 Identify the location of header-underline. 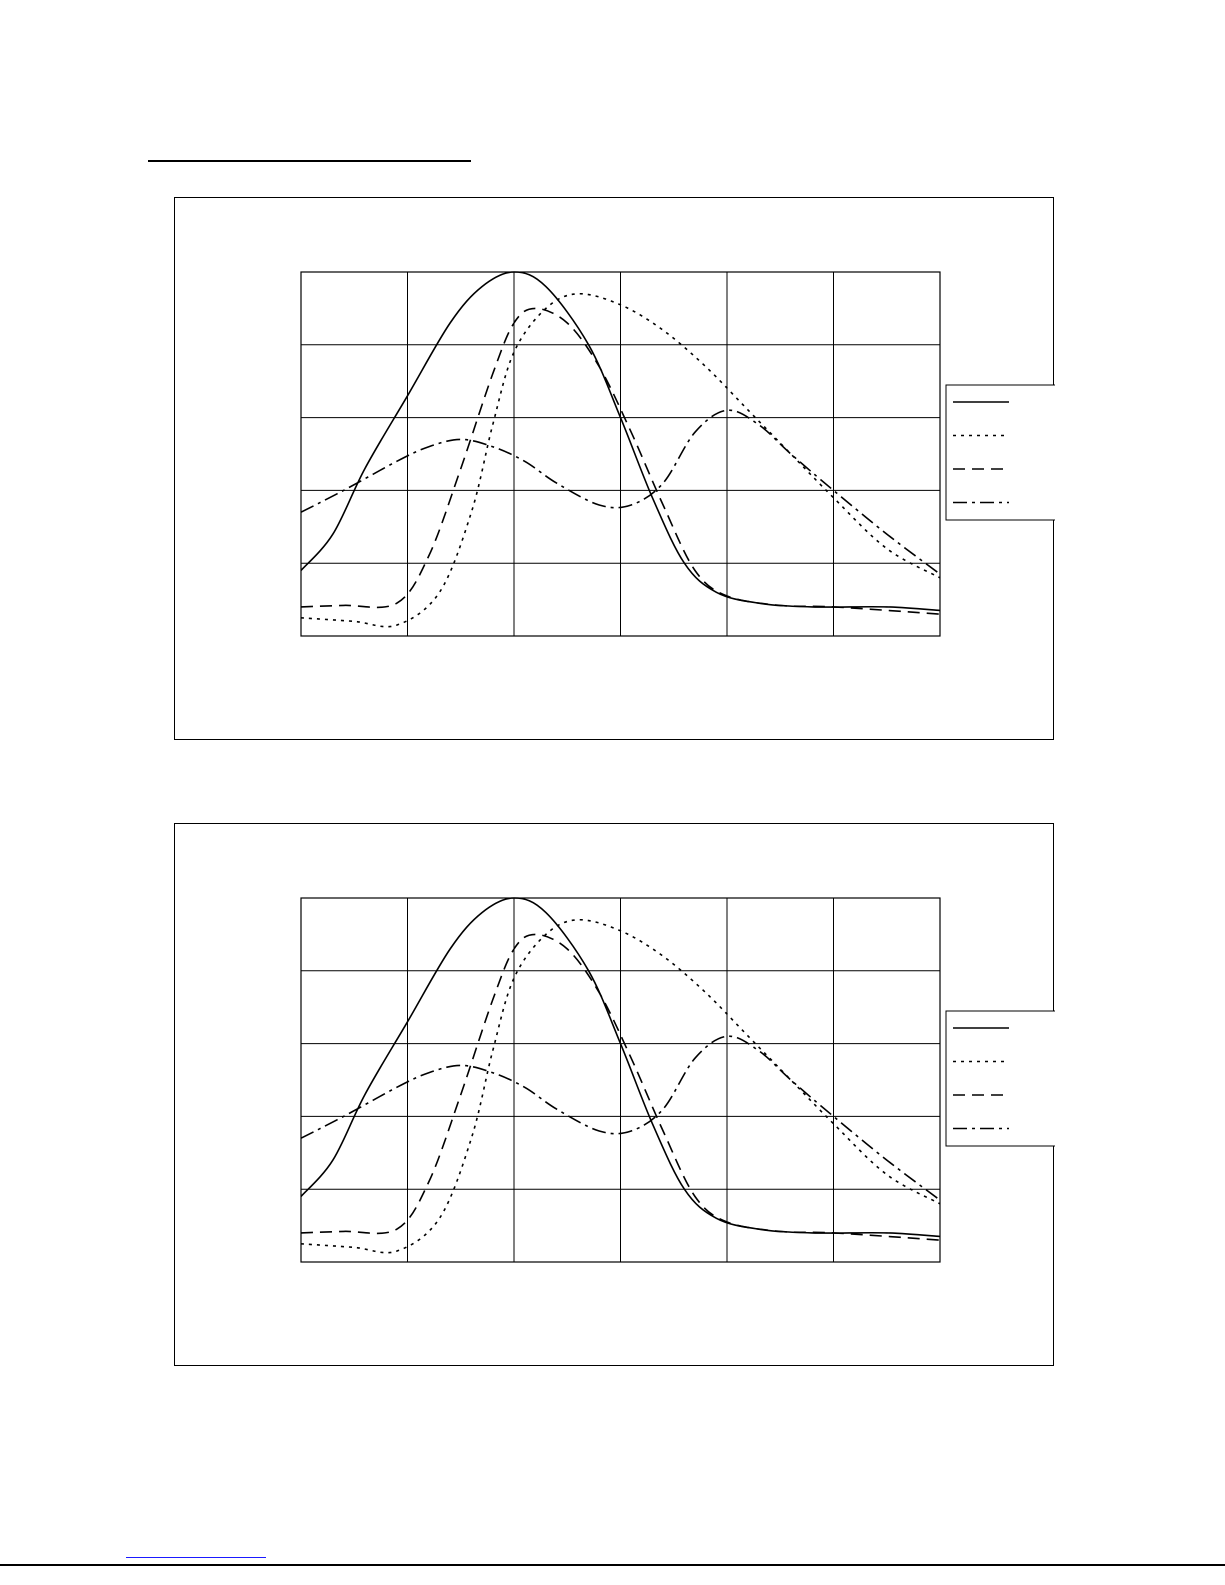
(309, 161).